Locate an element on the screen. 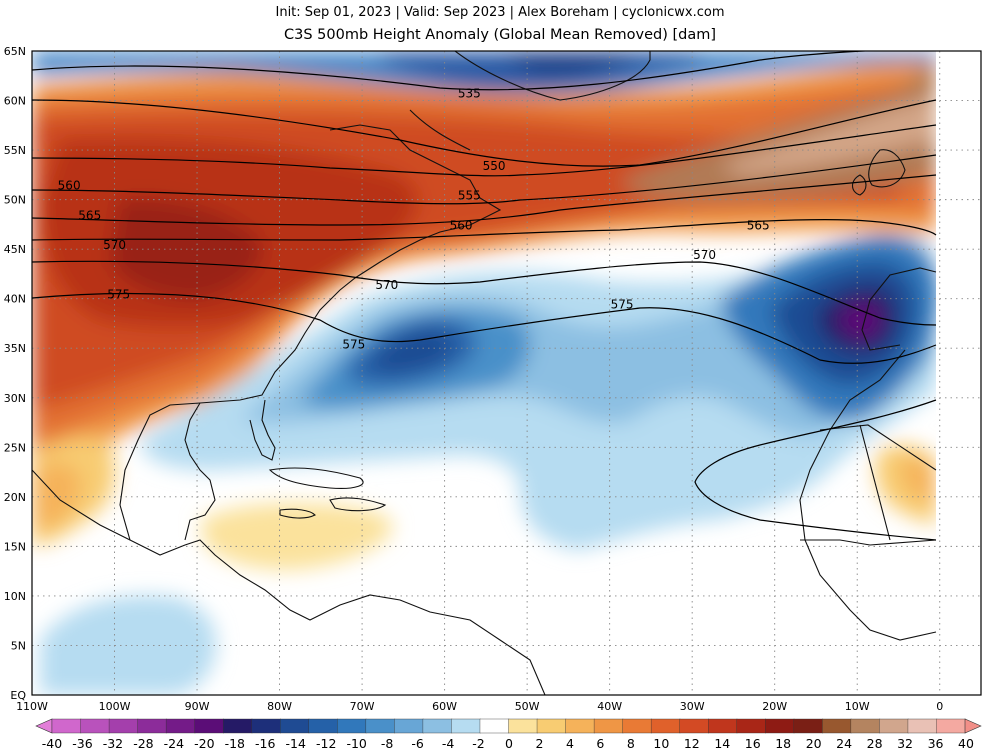  longitude-label: 10W is located at coordinates (857, 706).